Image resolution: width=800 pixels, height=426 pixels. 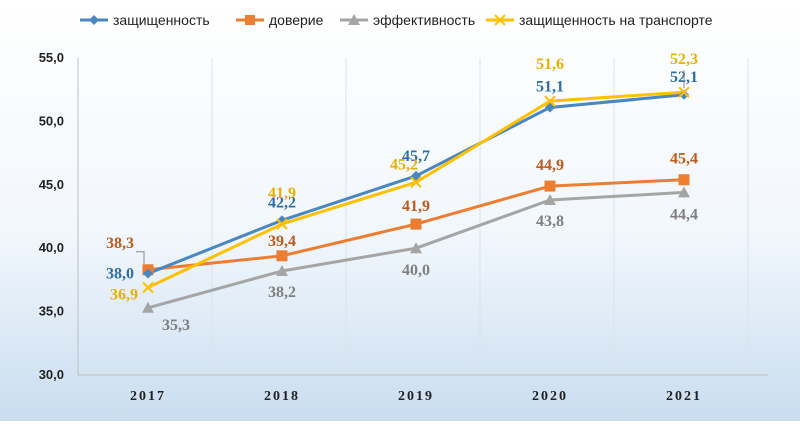 I want to click on legend-label: доверие, so click(x=296, y=20).